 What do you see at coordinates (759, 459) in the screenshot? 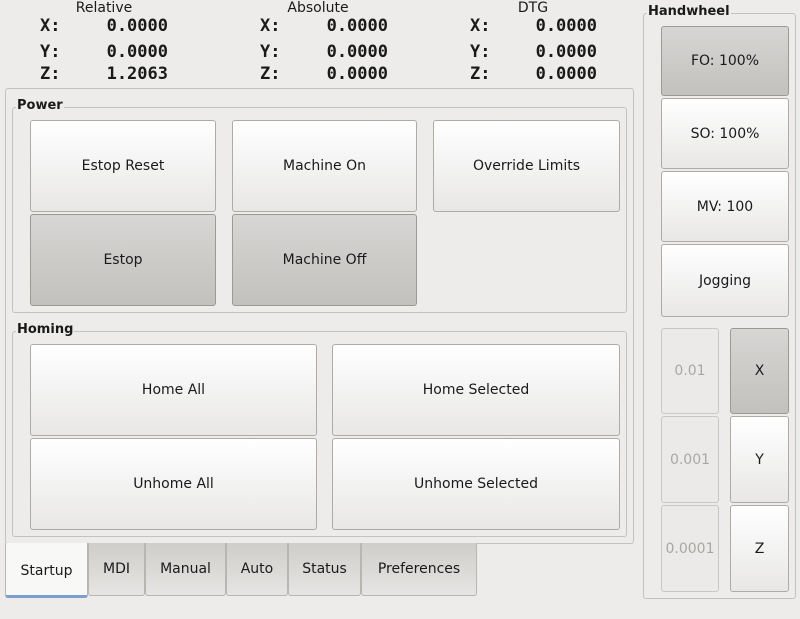
I see `axis-y-button: Y` at bounding box center [759, 459].